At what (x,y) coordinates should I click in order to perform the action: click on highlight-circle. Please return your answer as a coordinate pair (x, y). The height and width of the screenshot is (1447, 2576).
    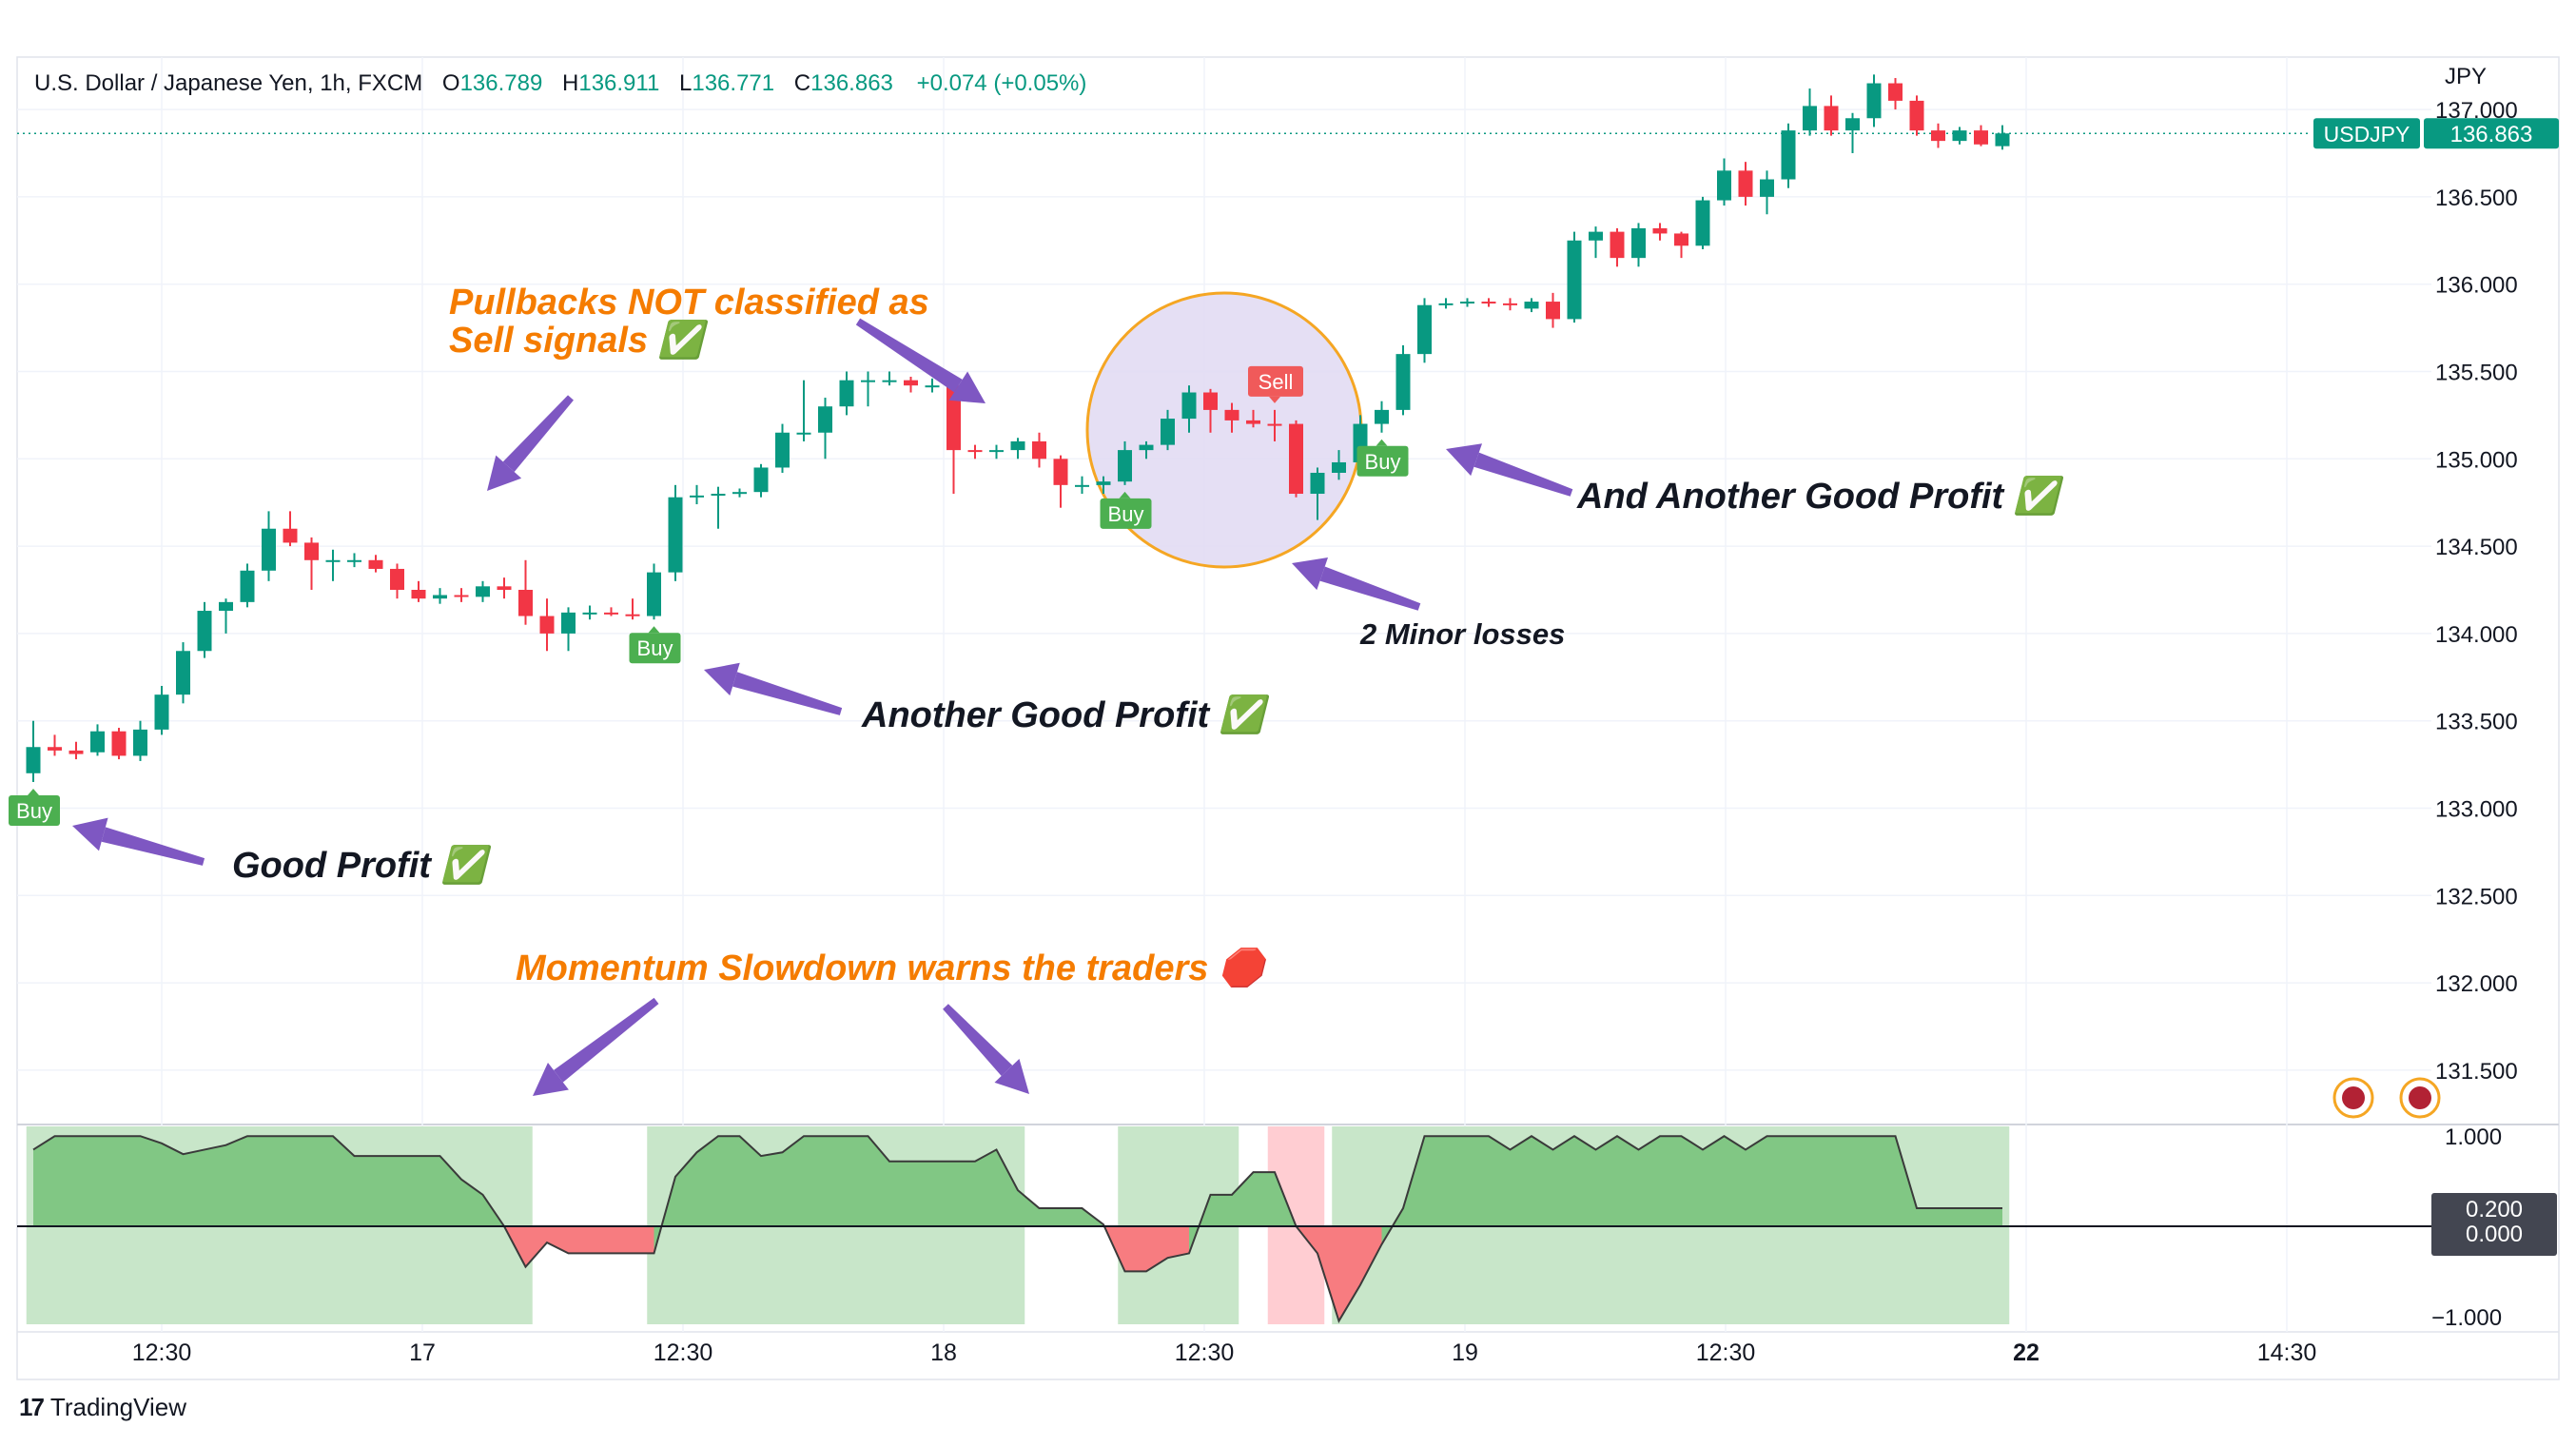
    Looking at the image, I should click on (1227, 430).